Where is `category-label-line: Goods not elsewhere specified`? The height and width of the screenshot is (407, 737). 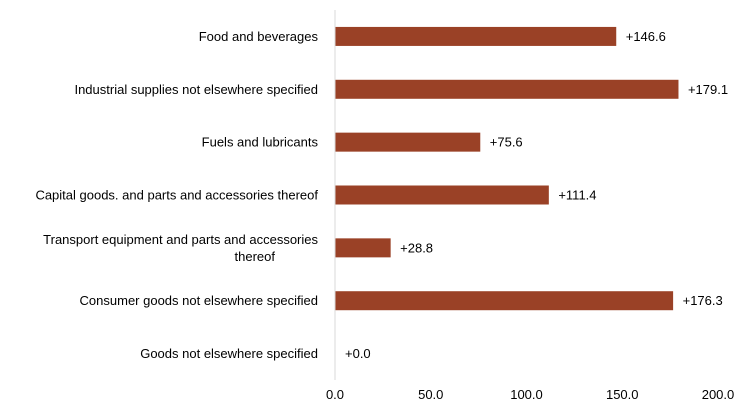
category-label-line: Goods not elsewhere specified is located at coordinates (229, 353).